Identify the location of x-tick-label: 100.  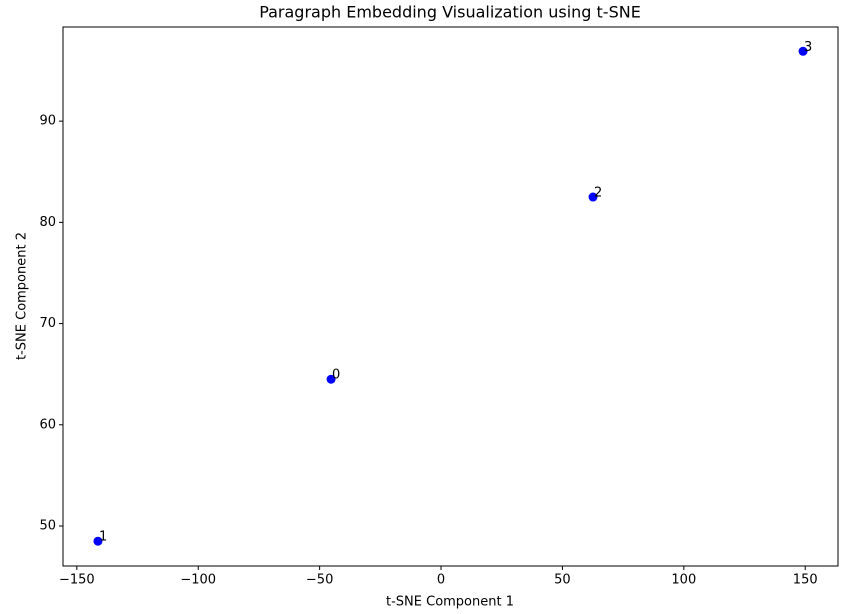
(683, 580).